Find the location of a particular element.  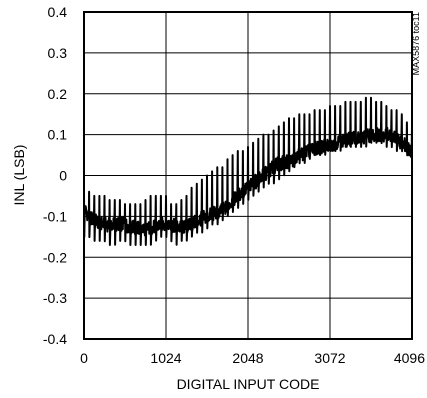

y-tick-labels: -0.4 -0.3 -0.2 -0.1 0 0.1 0.2 0.3 0.4 is located at coordinates (55, 175).